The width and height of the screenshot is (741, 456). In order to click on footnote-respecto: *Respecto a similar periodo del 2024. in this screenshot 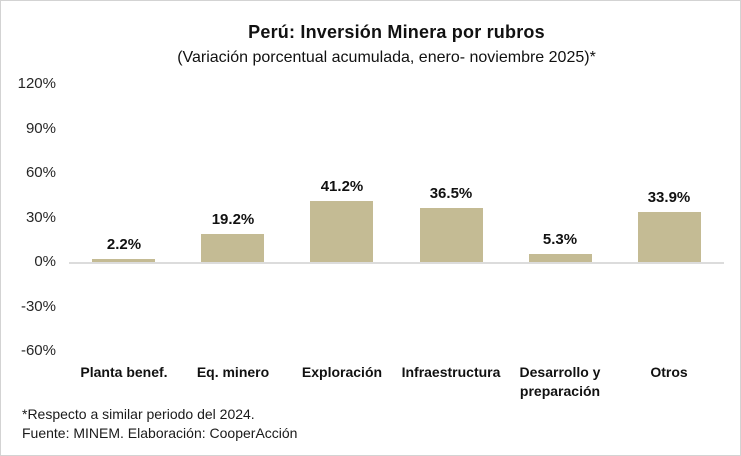, I will do `click(138, 414)`.